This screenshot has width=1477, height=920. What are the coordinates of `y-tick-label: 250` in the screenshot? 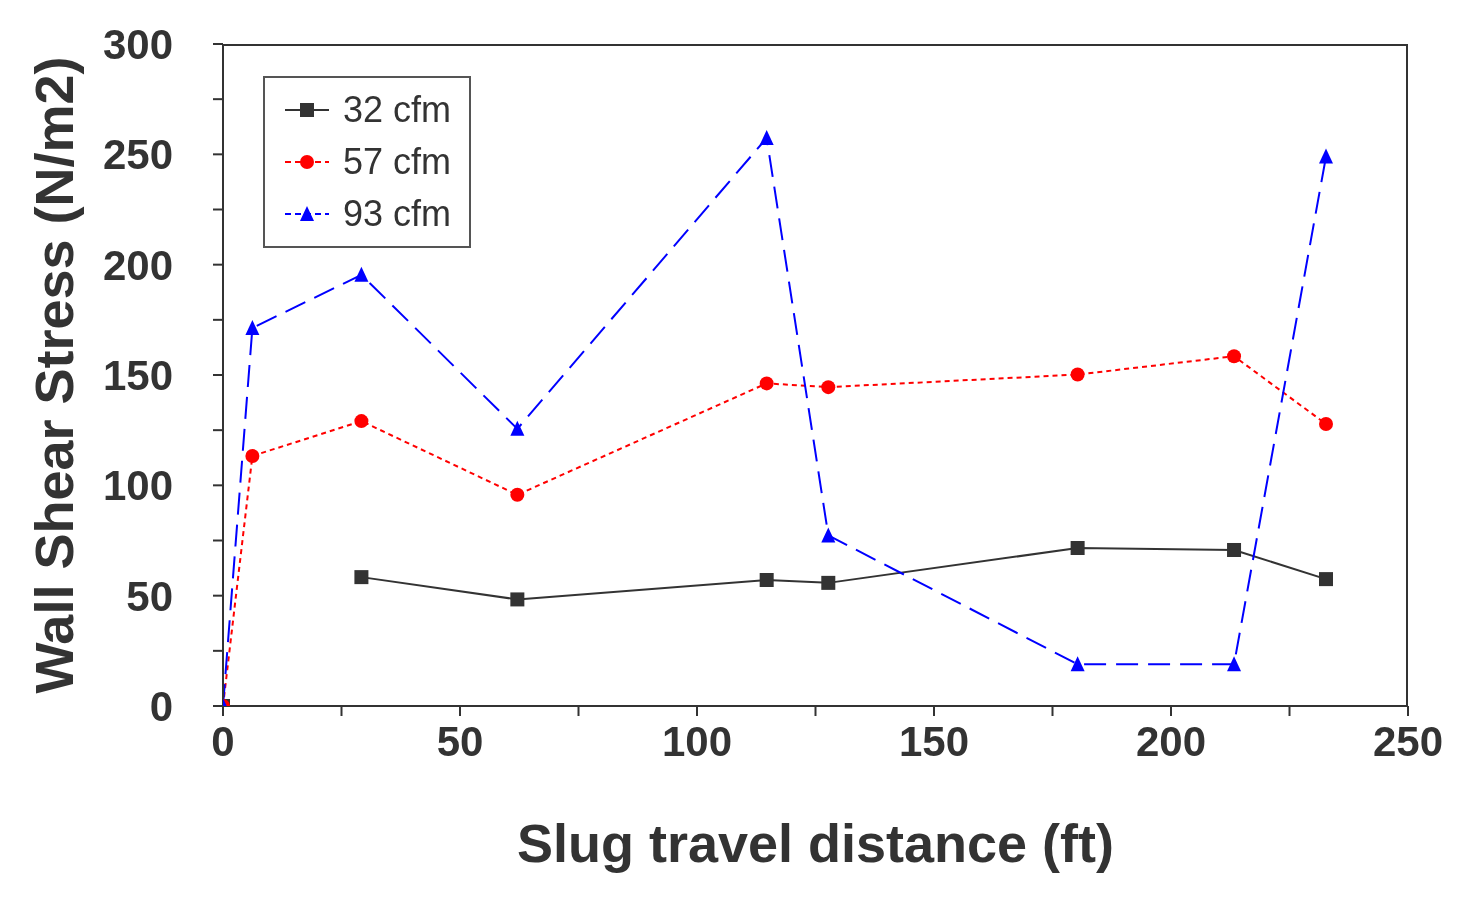 It's located at (137, 155).